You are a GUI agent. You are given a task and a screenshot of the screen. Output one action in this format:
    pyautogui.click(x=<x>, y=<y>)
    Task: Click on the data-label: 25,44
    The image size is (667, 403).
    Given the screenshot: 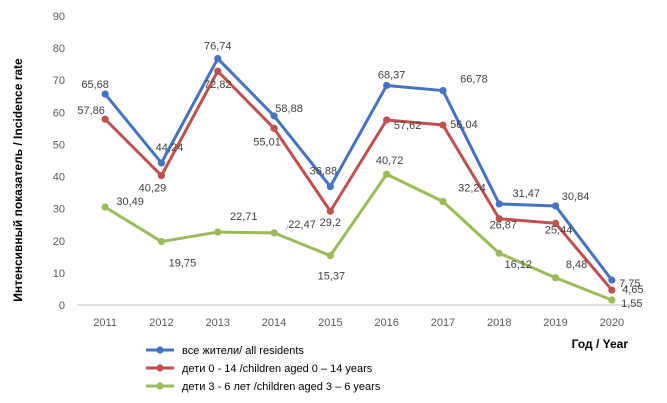 What is the action you would take?
    pyautogui.click(x=559, y=230)
    